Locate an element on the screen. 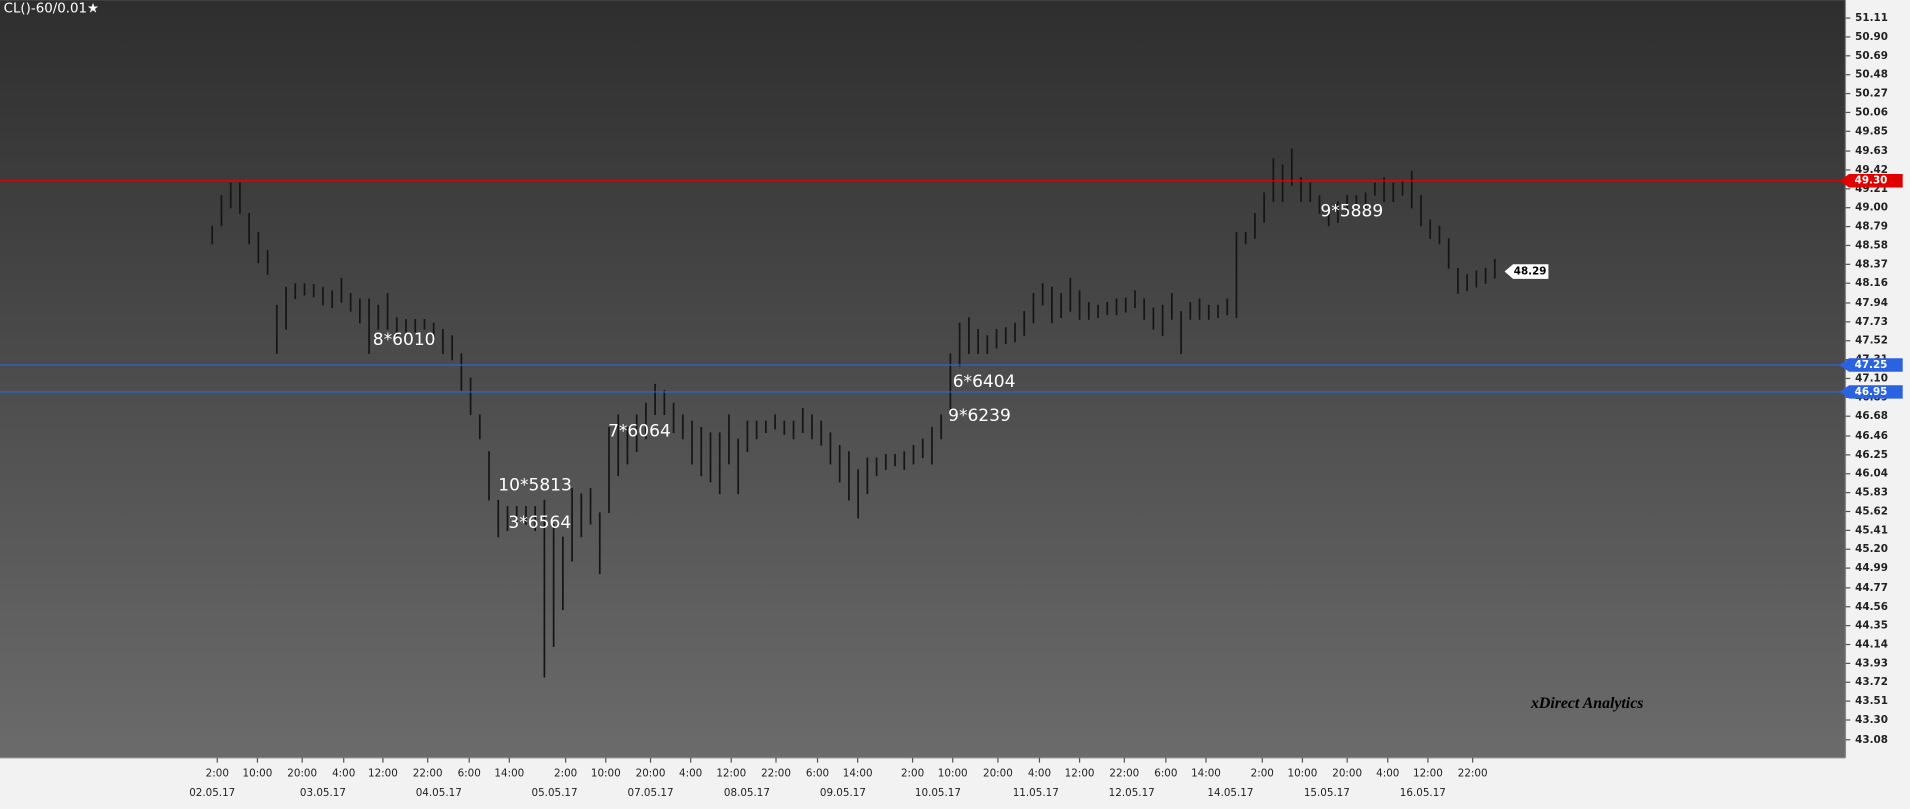 This screenshot has height=809, width=1910. level-label: 46.95 is located at coordinates (1871, 392).